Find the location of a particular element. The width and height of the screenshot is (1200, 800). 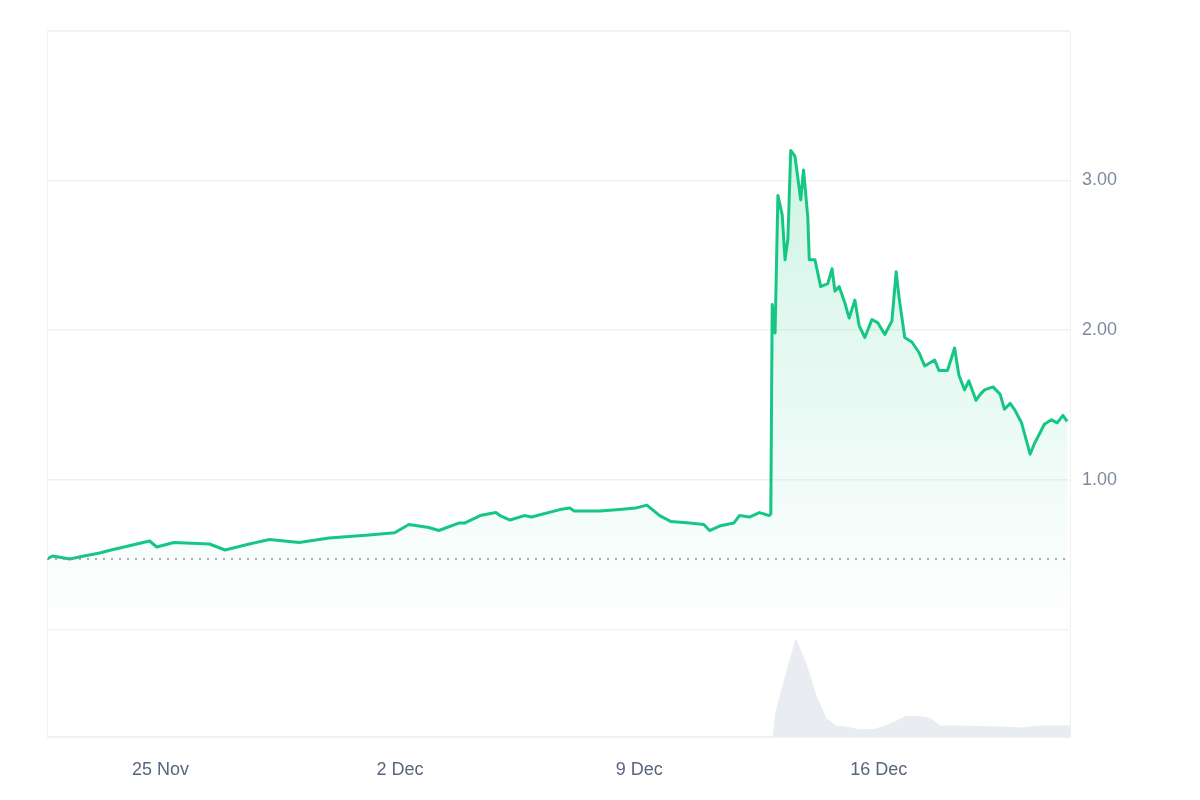

y-tick-label: 2.00 is located at coordinates (1100, 329).